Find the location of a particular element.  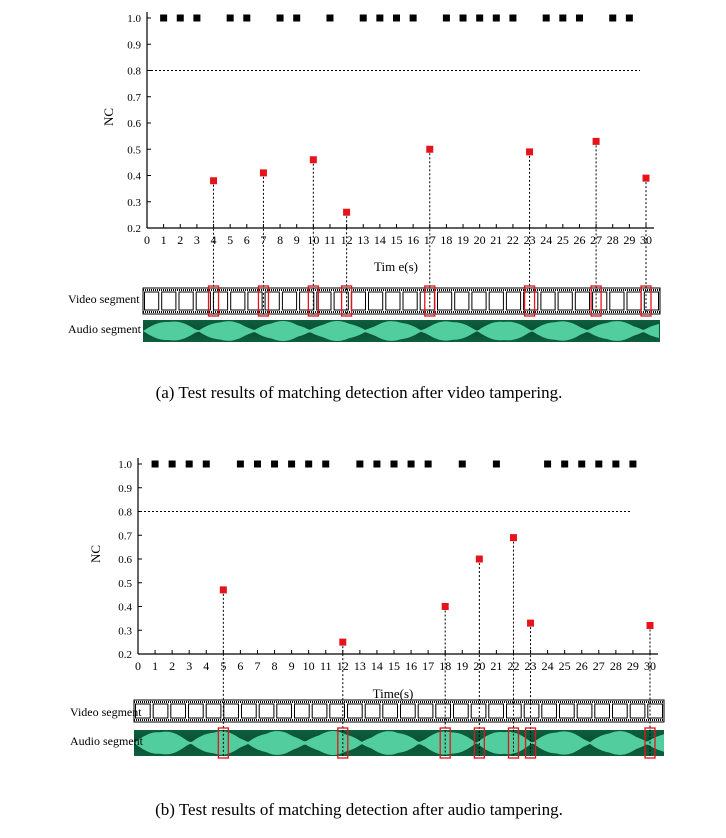

panel-a-video-strip-frame is located at coordinates (401, 301).